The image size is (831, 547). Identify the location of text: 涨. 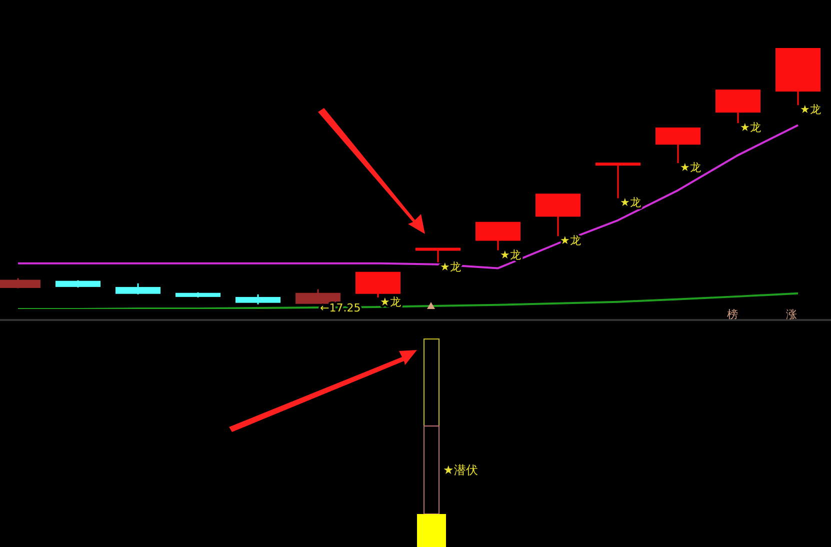
(791, 314).